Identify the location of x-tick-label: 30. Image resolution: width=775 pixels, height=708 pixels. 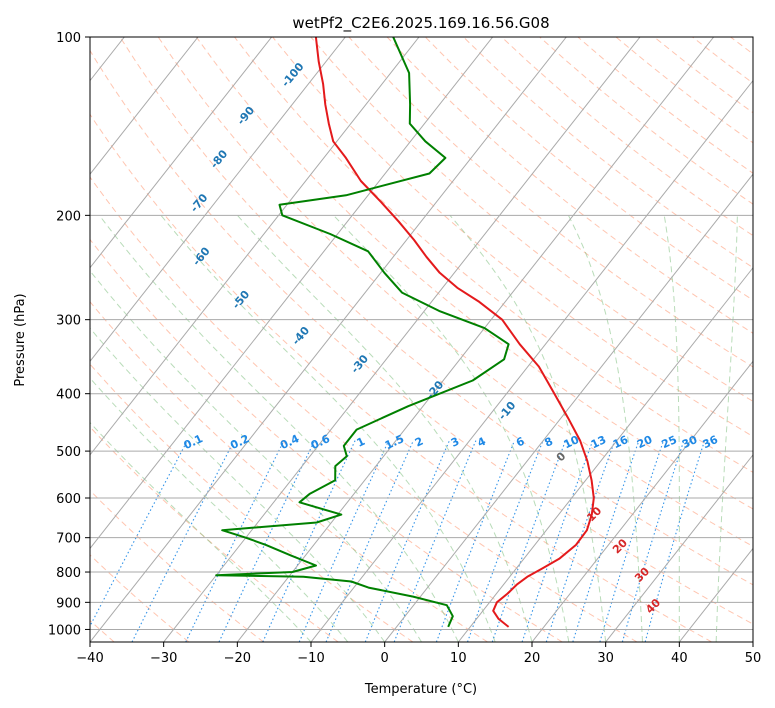
(605, 658).